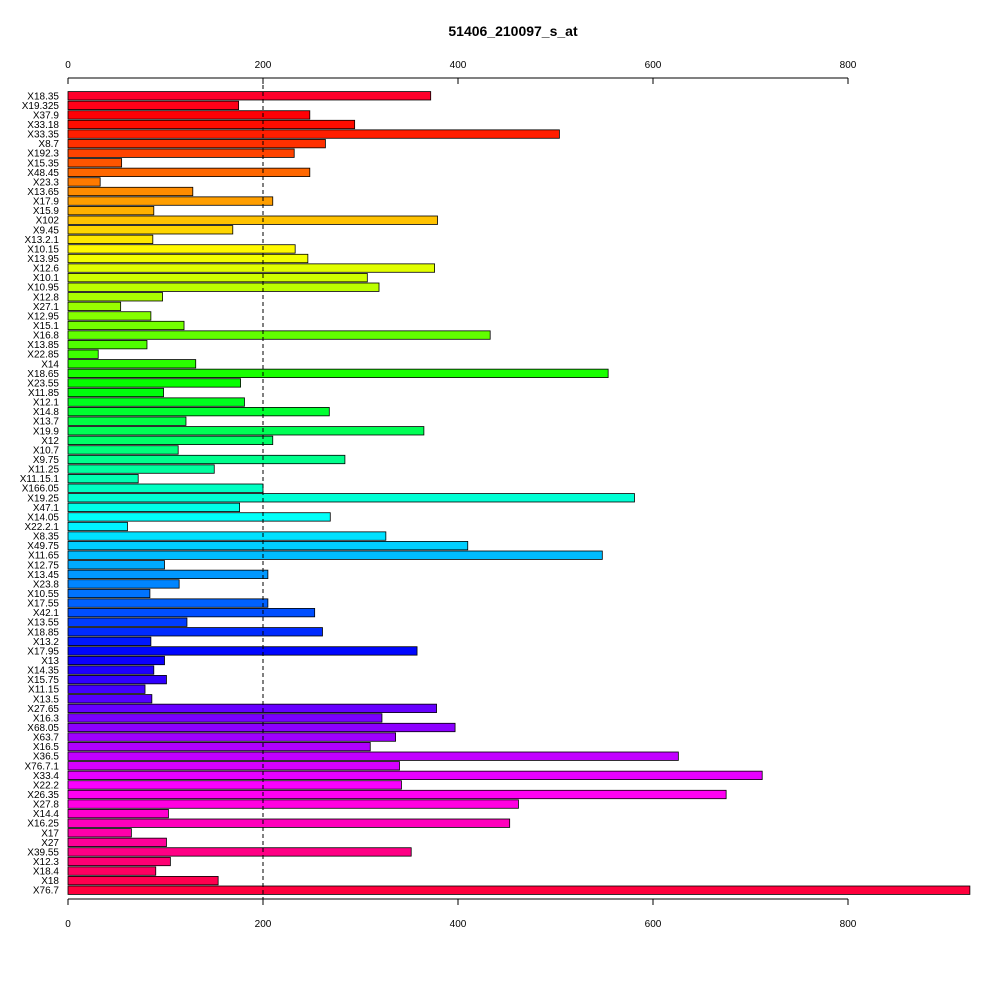 Image resolution: width=1000 pixels, height=1000 pixels. I want to click on category-label: X10.1, so click(46, 278).